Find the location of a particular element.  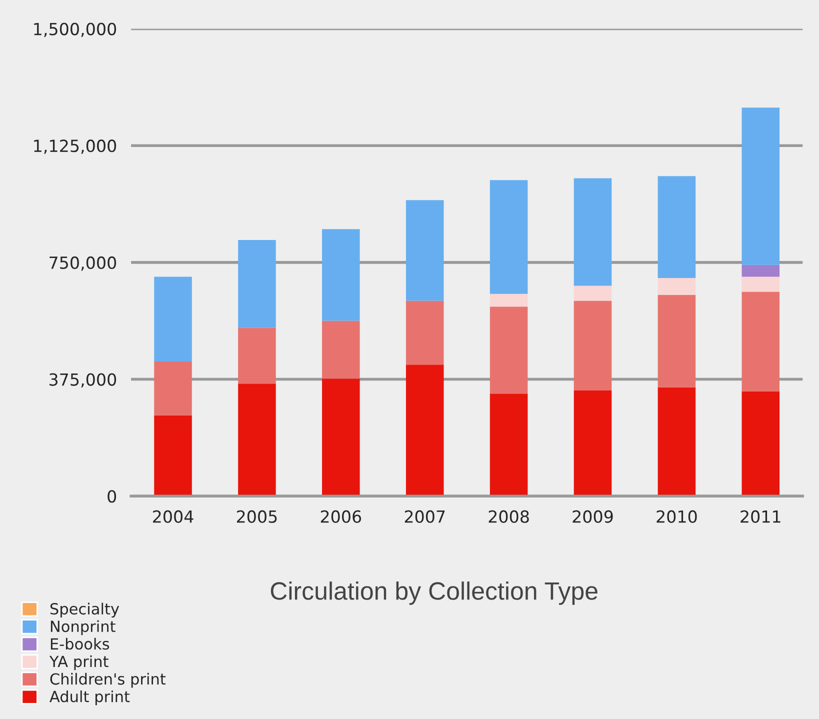

x-tick-label: 2004 is located at coordinates (173, 516).